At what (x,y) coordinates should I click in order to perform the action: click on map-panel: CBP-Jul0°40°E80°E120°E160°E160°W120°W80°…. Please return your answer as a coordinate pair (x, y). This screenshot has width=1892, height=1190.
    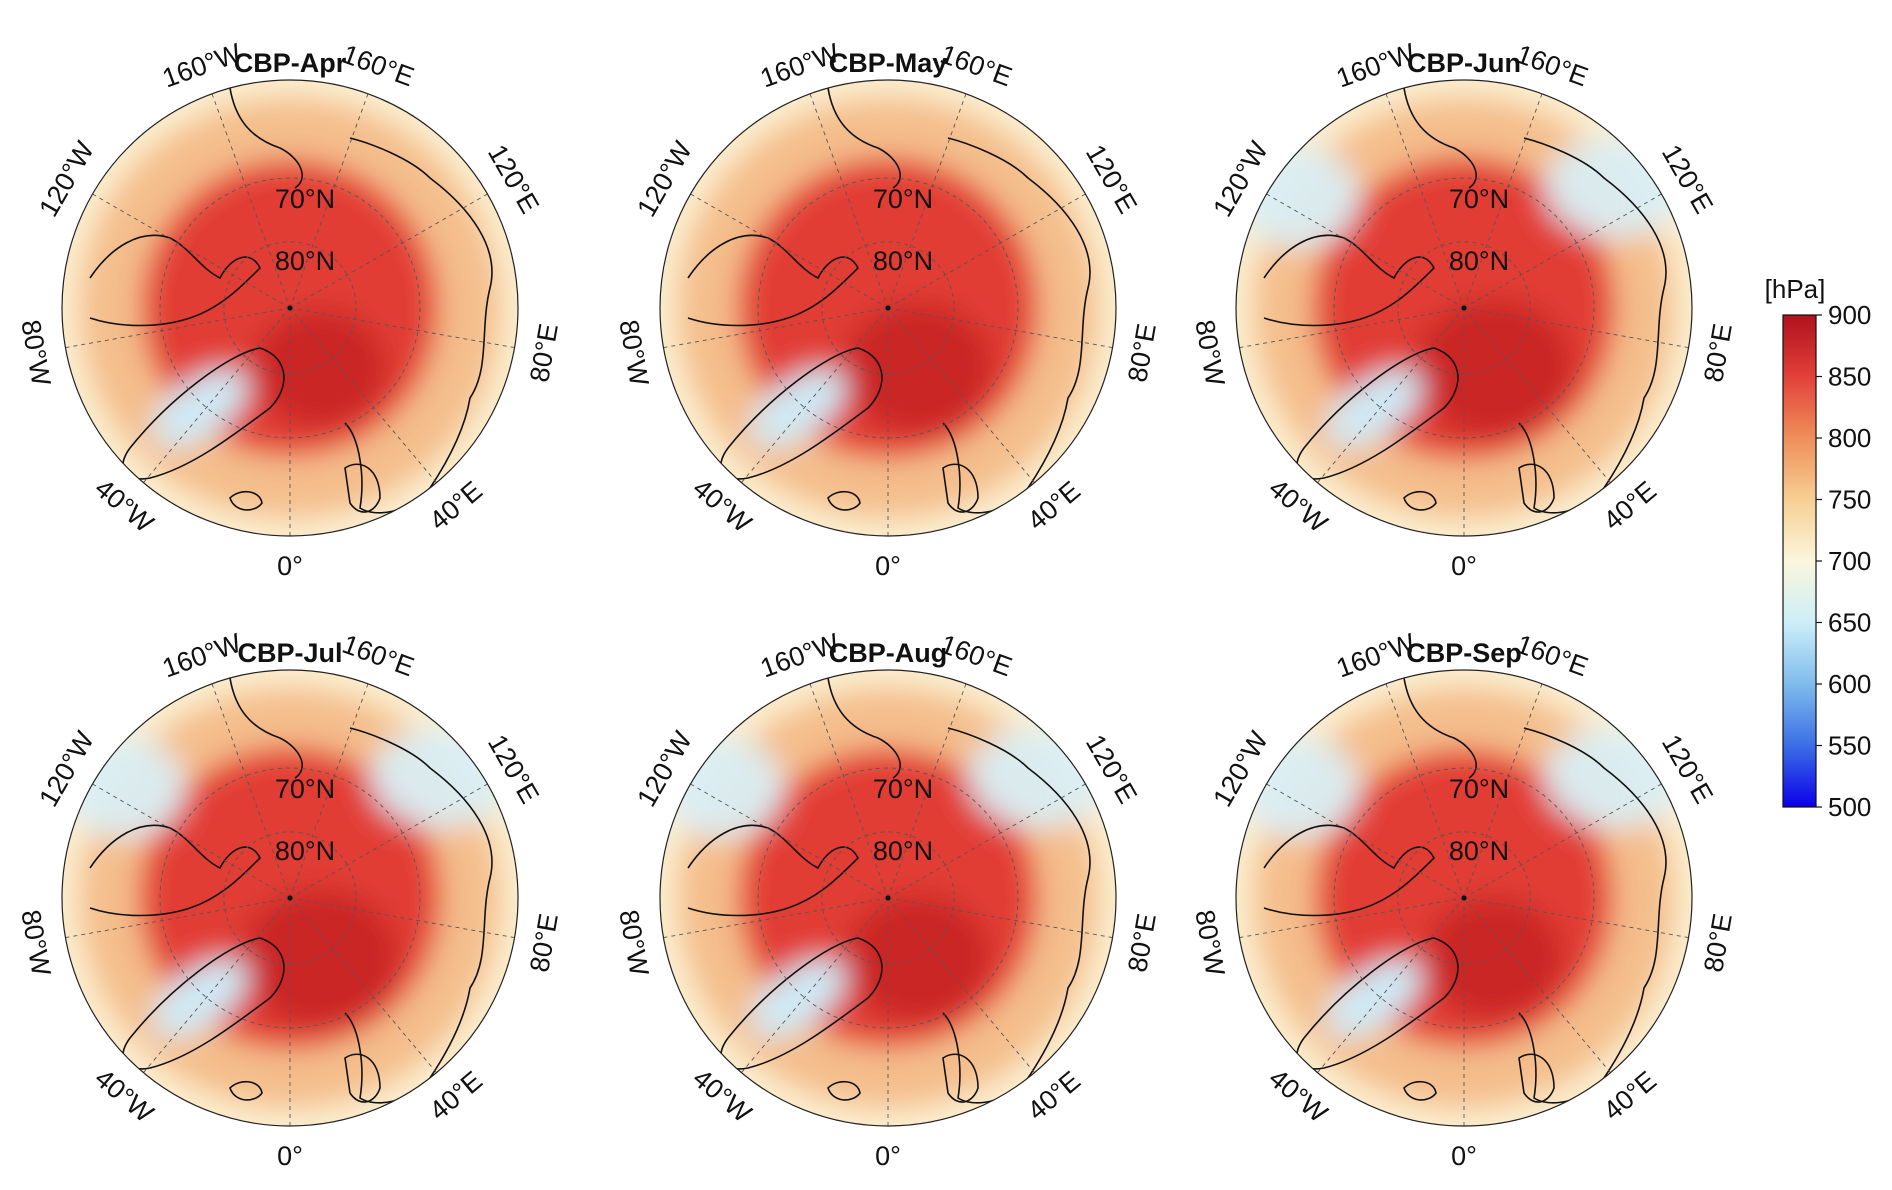
    Looking at the image, I should click on (289, 899).